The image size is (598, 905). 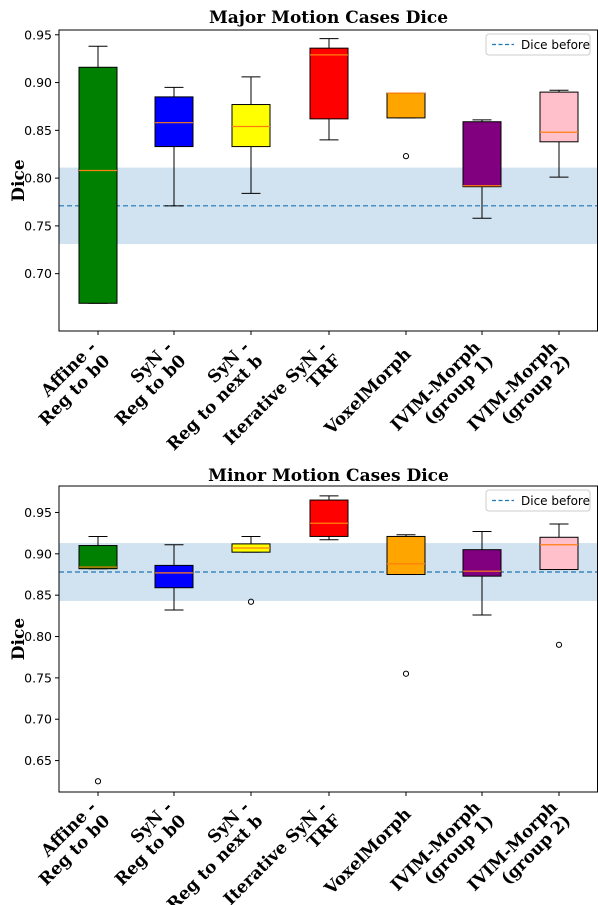 What do you see at coordinates (38, 760) in the screenshot?
I see `y-tick-label: 0.65` at bounding box center [38, 760].